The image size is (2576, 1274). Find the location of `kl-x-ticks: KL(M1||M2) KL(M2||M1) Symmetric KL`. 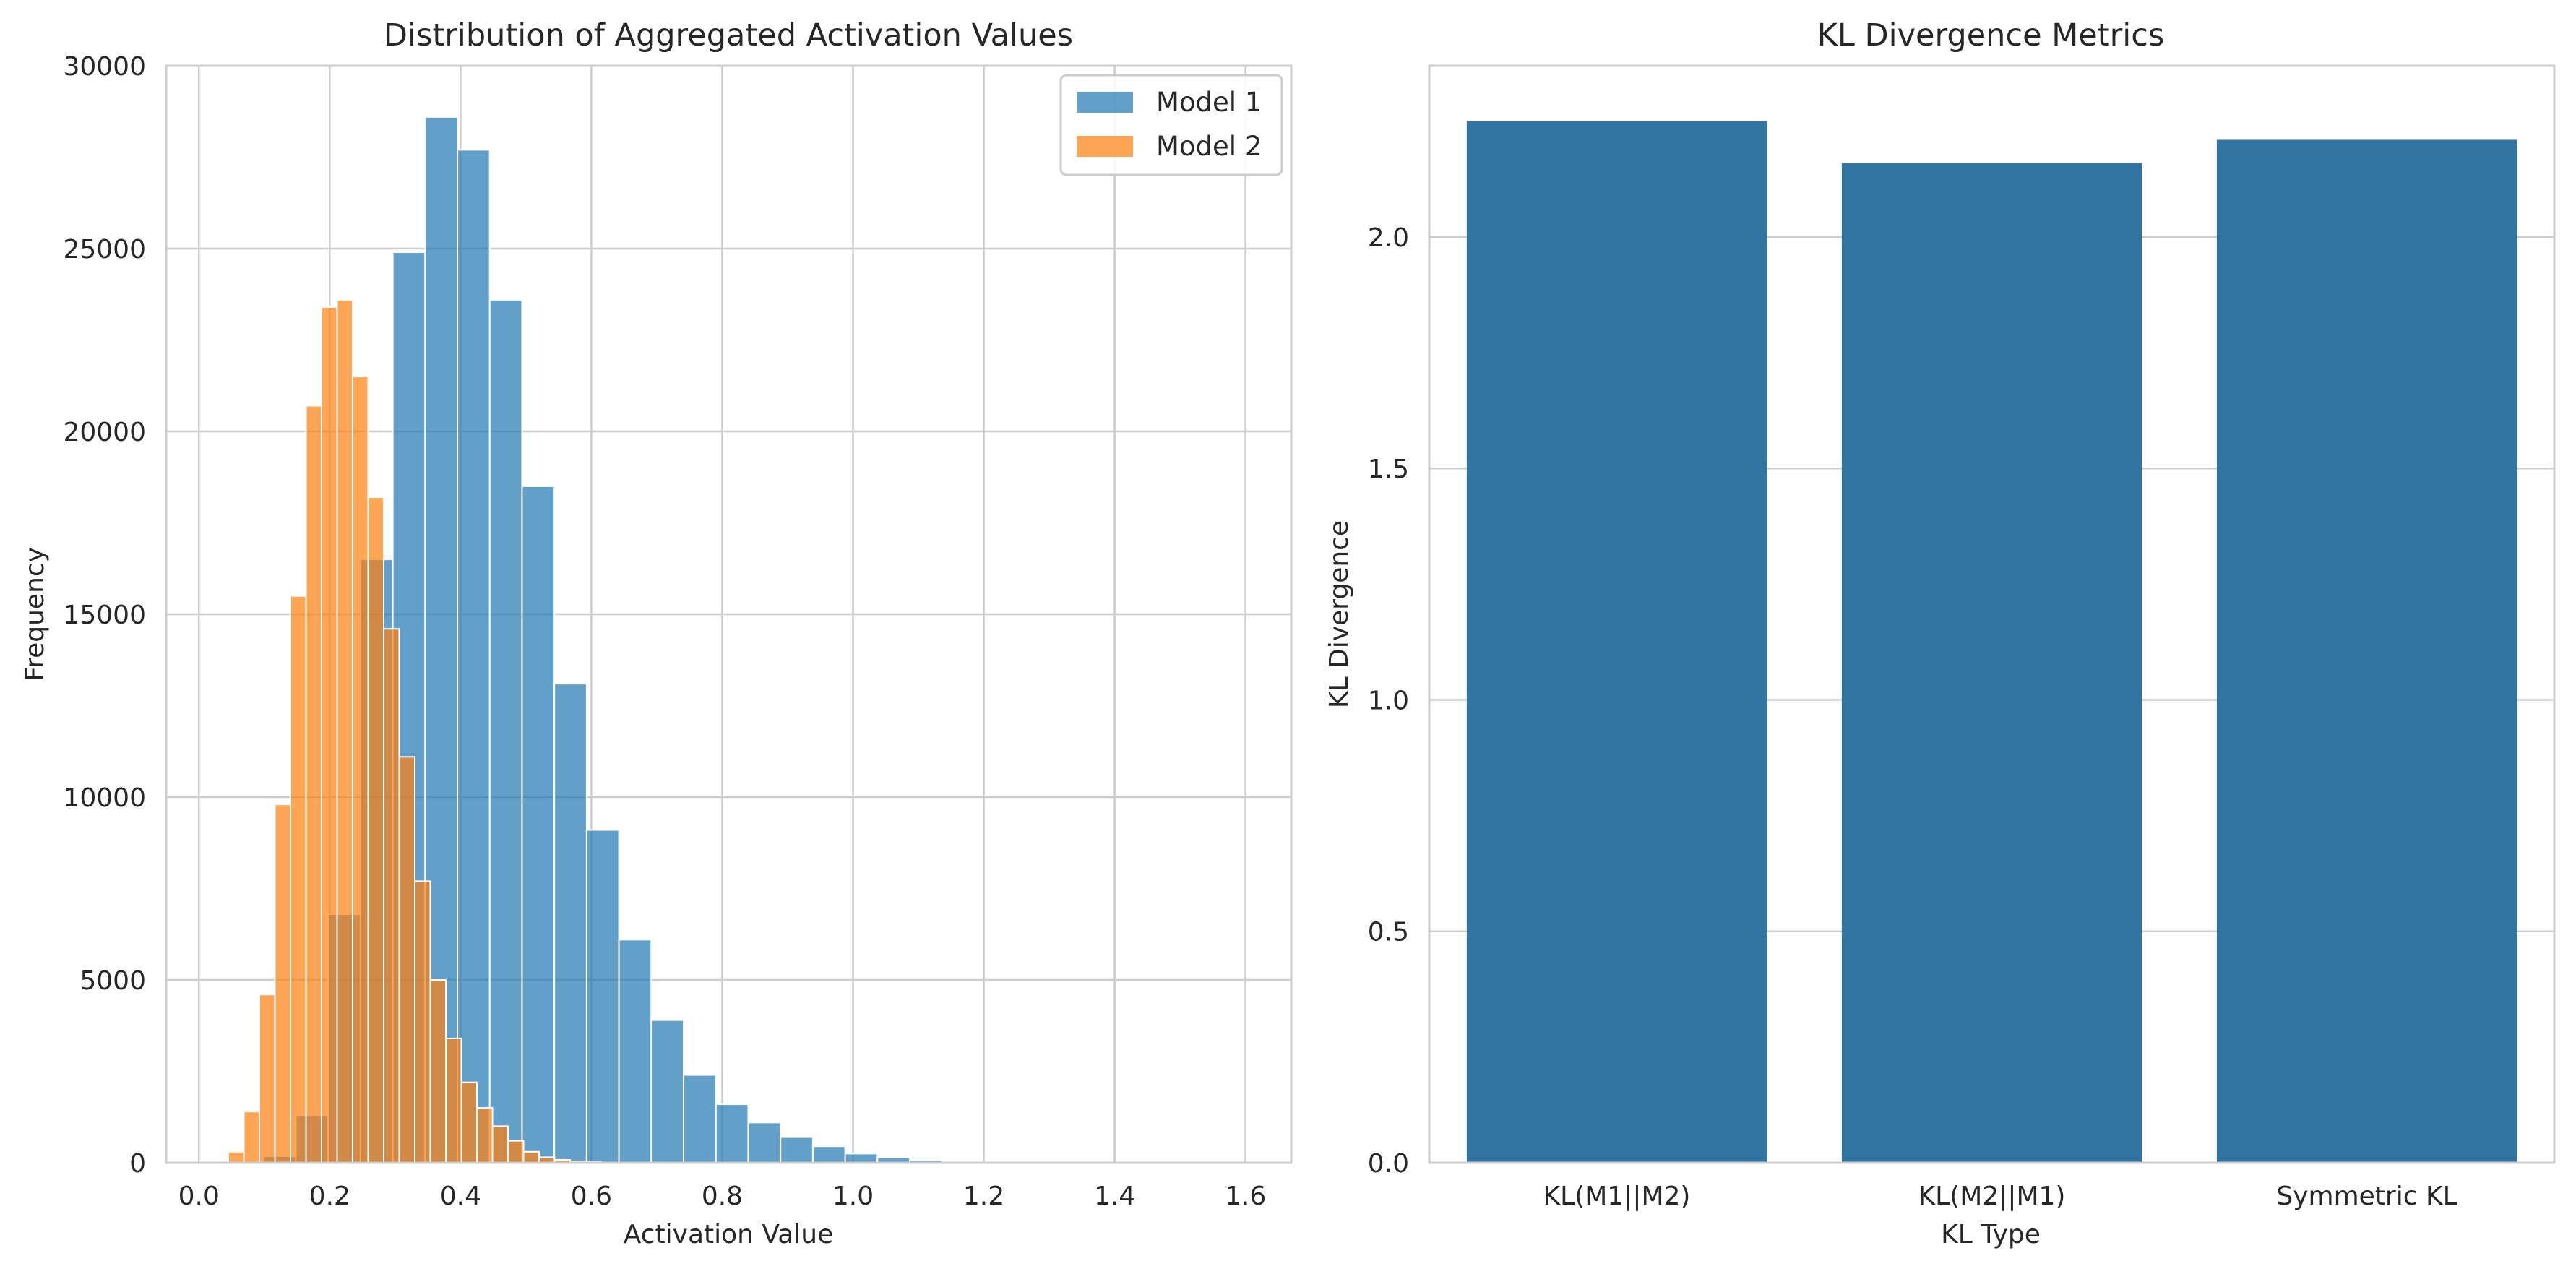

kl-x-ticks: KL(M1||M2) KL(M2||M1) Symmetric KL is located at coordinates (2000, 1196).